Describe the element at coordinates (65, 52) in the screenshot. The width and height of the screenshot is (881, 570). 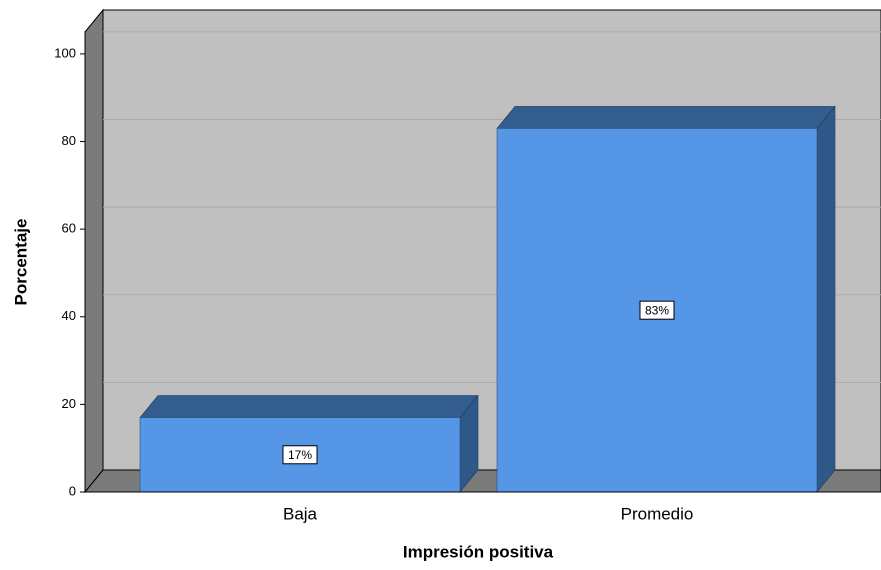
I see `y-tick-label: 100` at that location.